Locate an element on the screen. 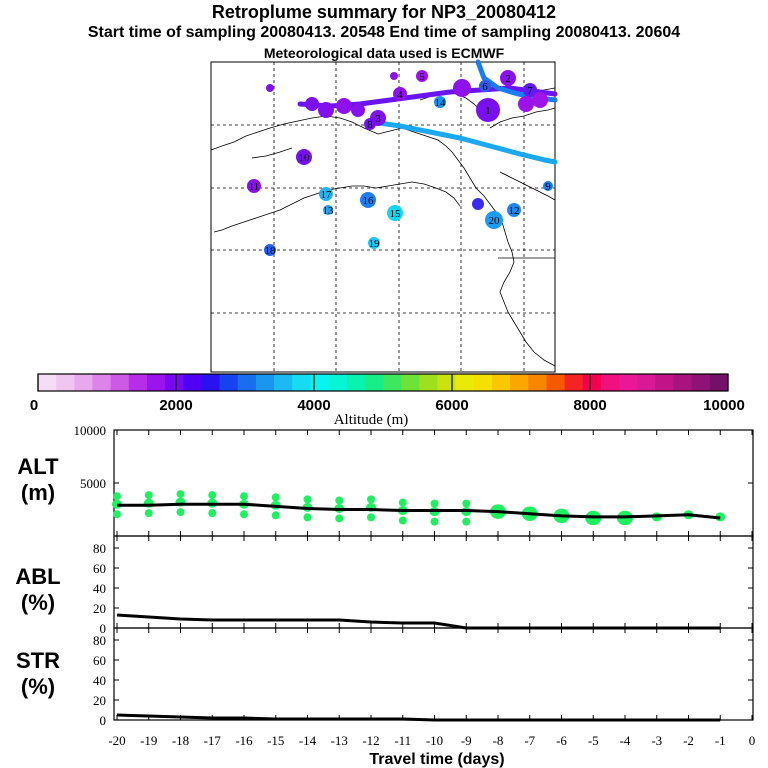 This screenshot has width=768, height=768. x-tick-label: -14 is located at coordinates (308, 740).